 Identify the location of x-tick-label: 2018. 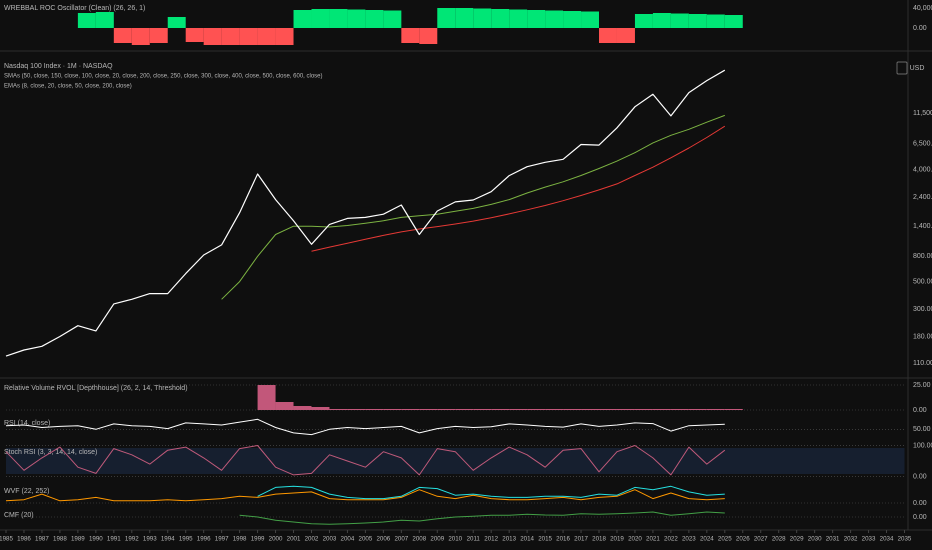
(599, 539).